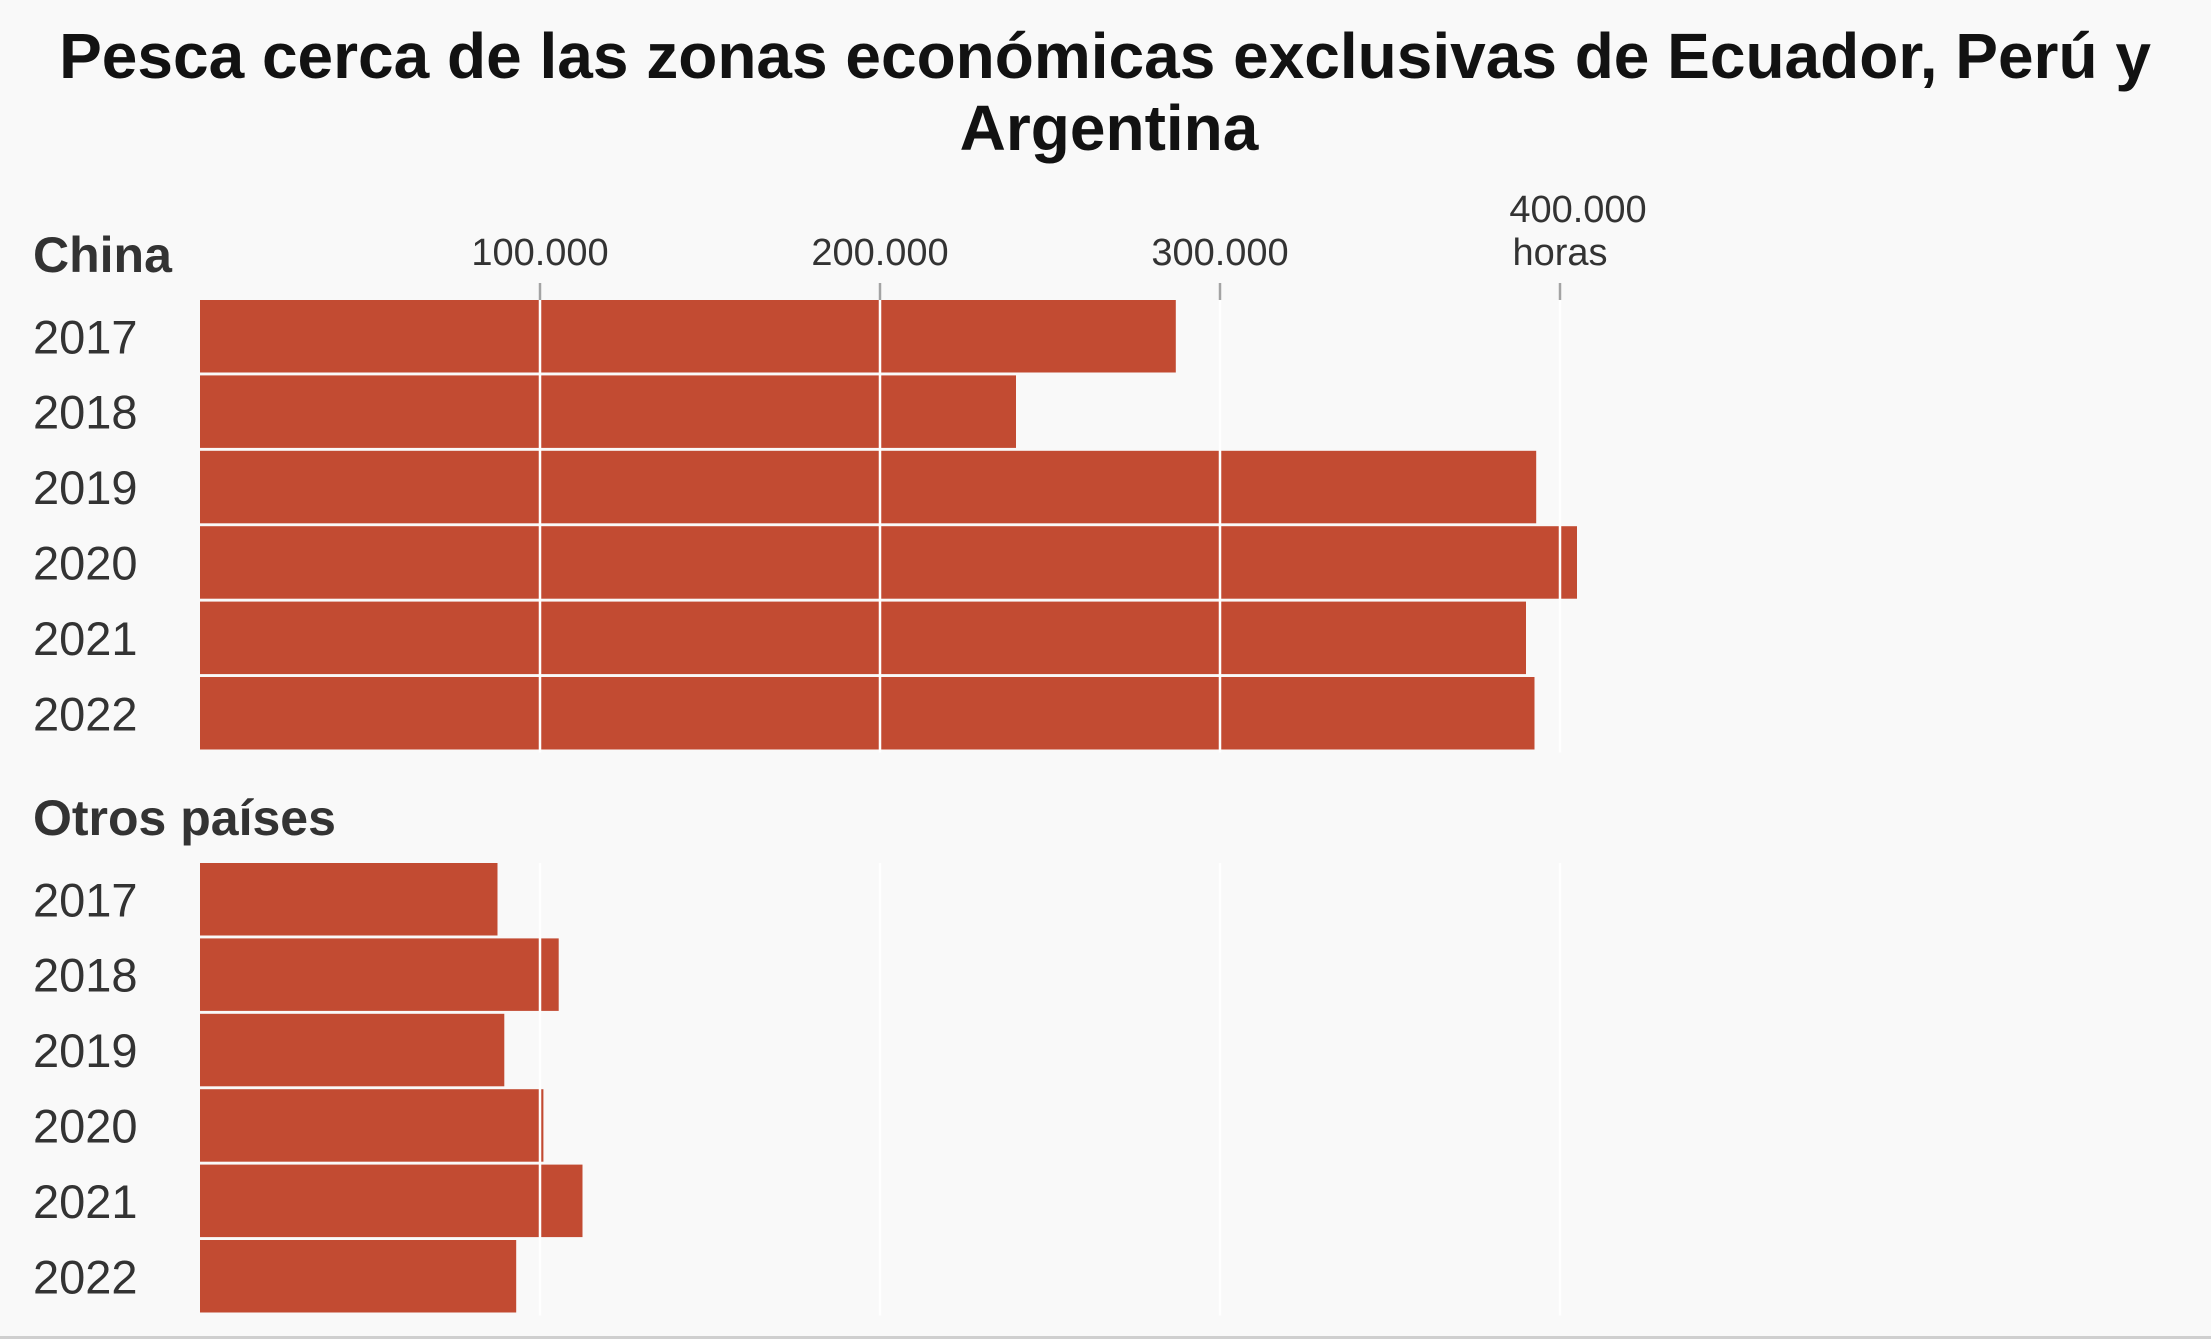 The image size is (2211, 1339). Describe the element at coordinates (184, 818) in the screenshot. I see `group-label: Otros países` at that location.